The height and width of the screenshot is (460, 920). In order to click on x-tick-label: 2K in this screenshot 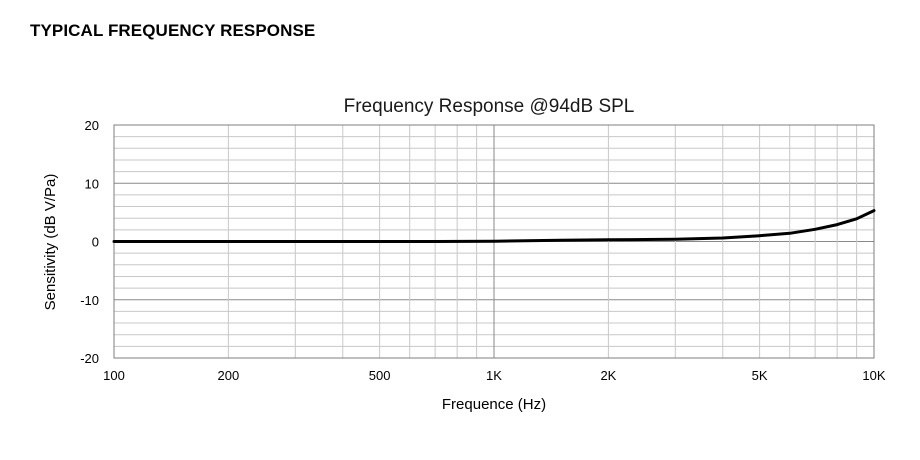, I will do `click(608, 375)`.